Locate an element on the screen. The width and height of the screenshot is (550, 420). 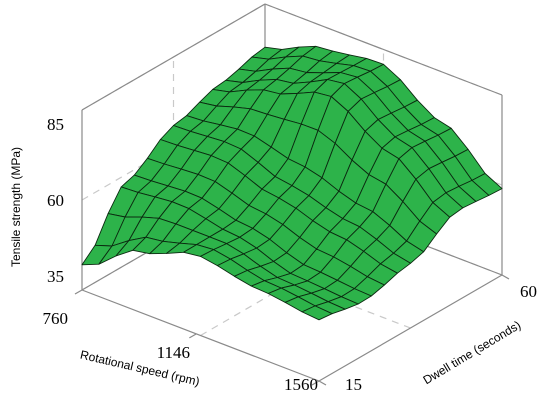
z-axis-label: Tensile strength (MPa) is located at coordinates (16, 207).